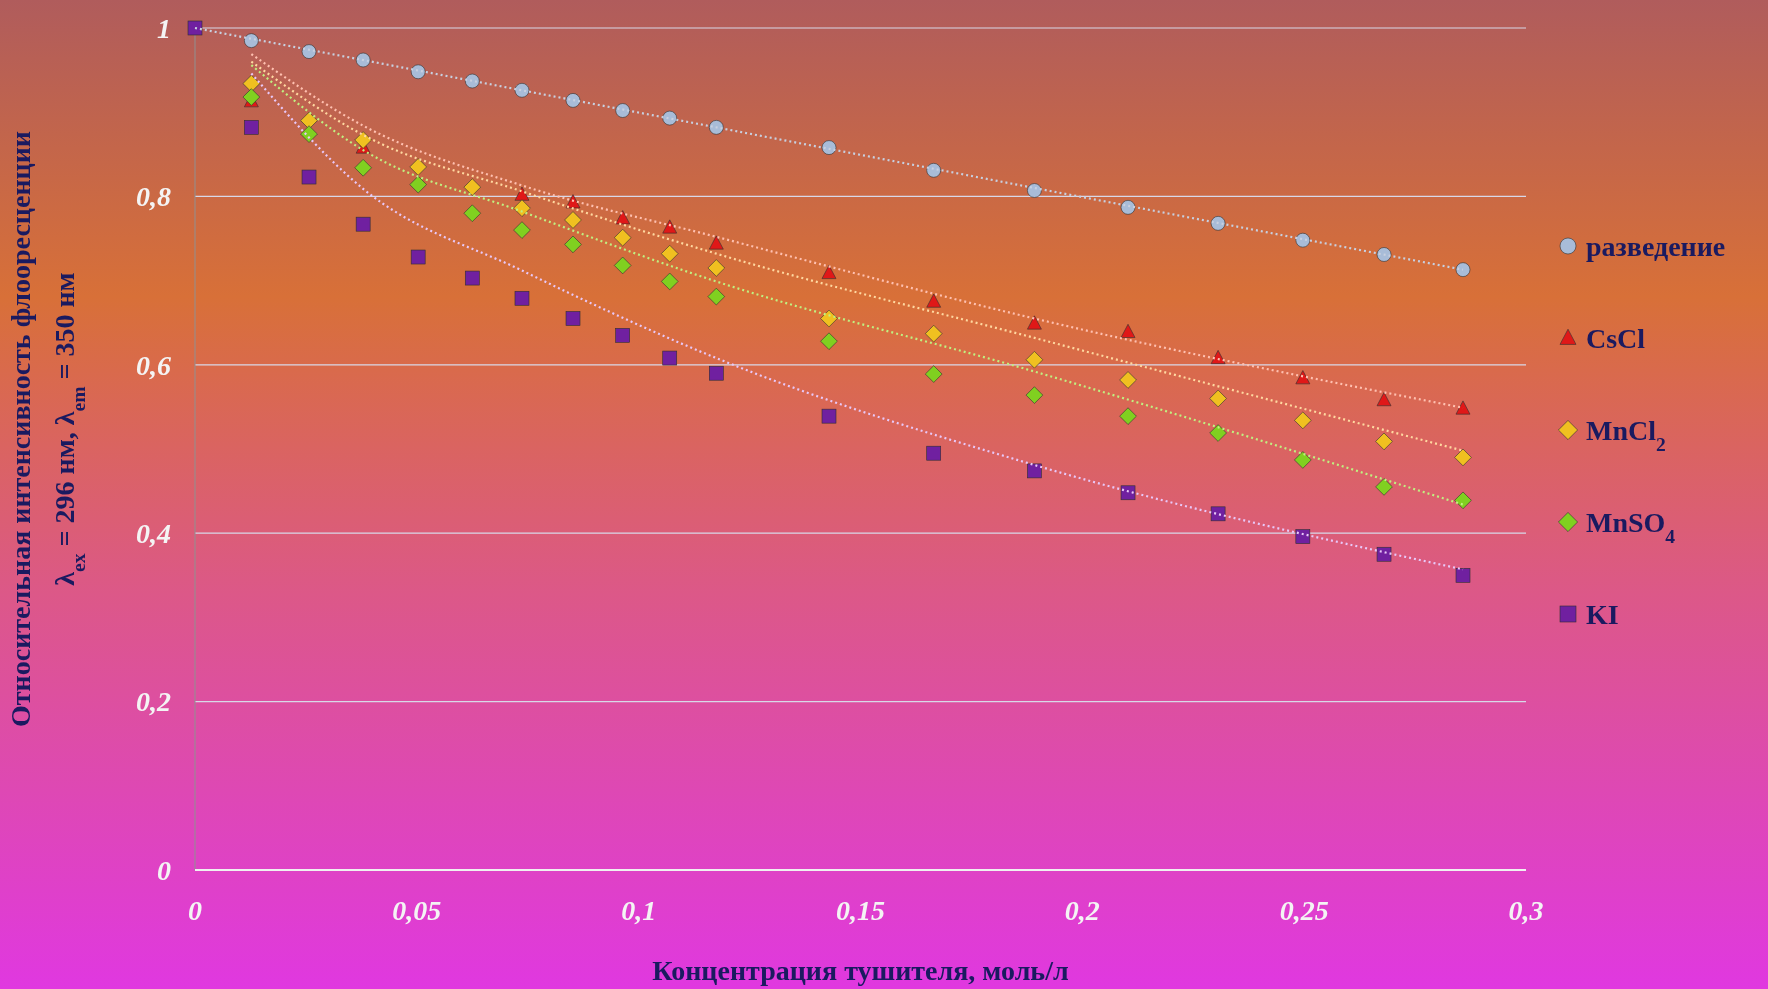  Describe the element at coordinates (1626, 434) in the screenshot. I see `legend-label: MnCl$_{2}$` at that location.